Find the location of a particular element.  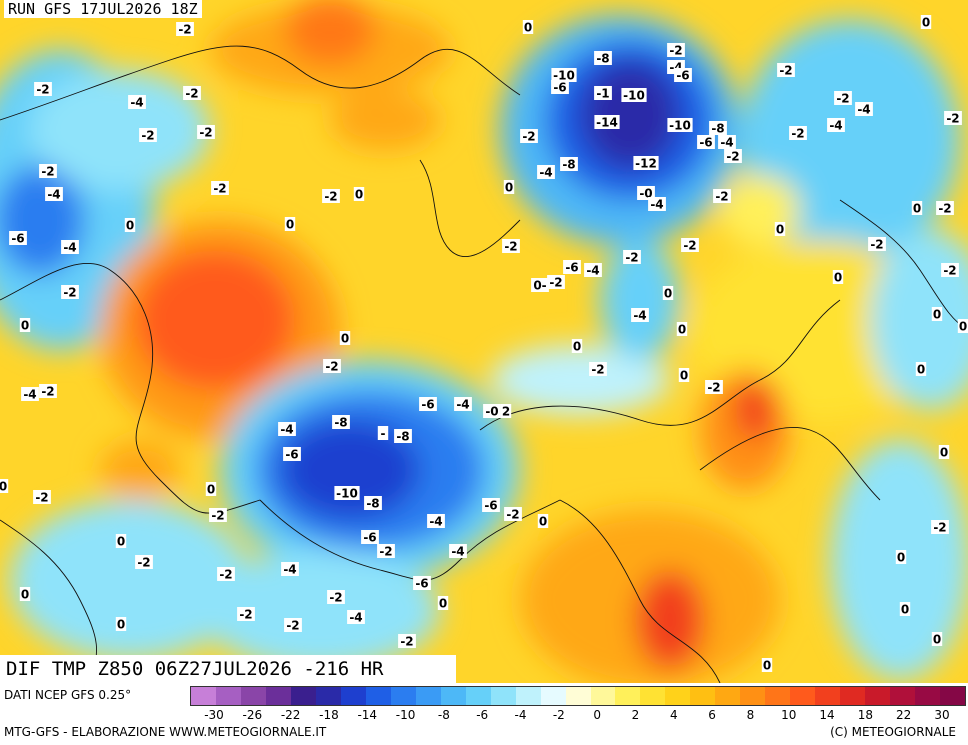

scale-tick-label: 0 is located at coordinates (597, 715).